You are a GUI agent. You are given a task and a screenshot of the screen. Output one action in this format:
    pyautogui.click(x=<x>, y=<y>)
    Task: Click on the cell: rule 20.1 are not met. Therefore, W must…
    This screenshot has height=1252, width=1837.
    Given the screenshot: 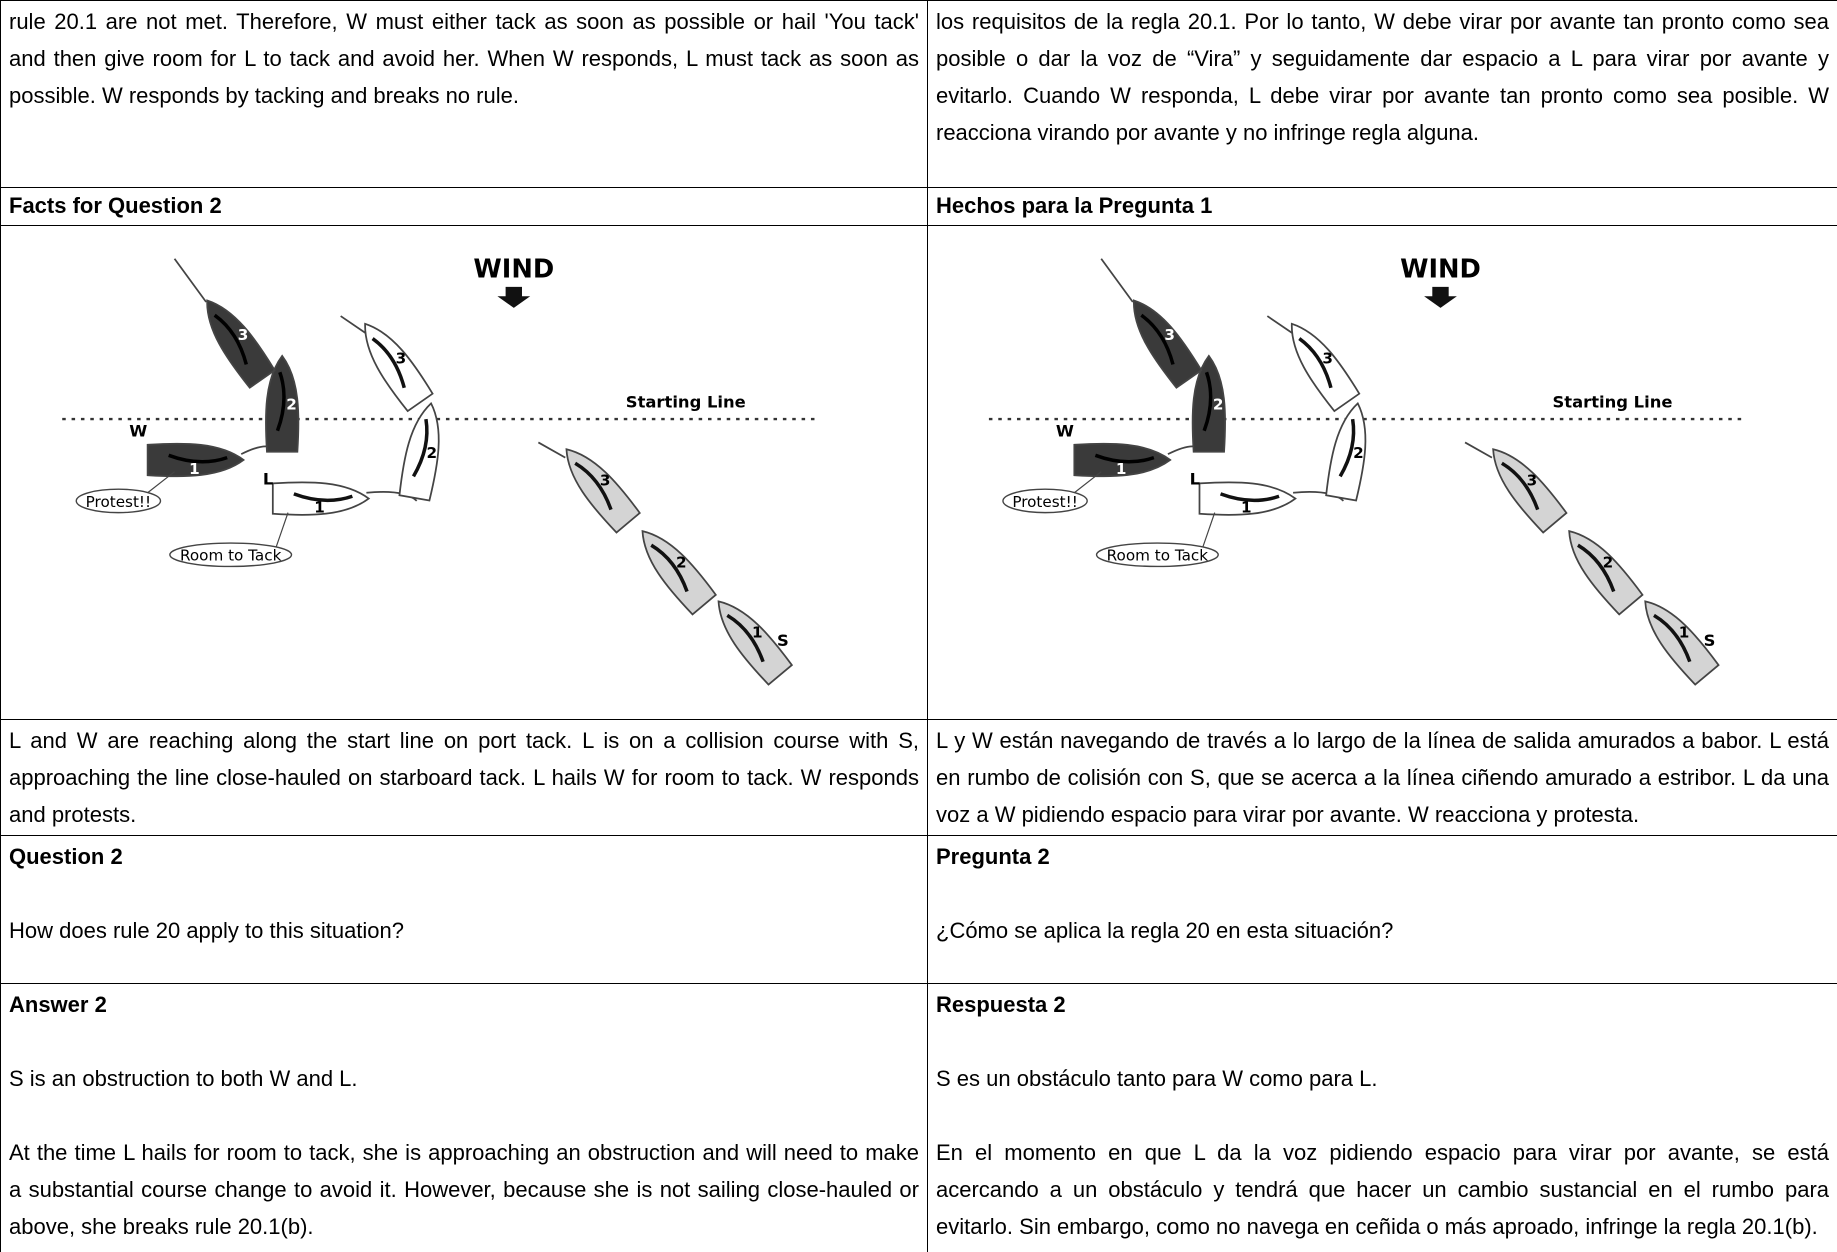 What is the action you would take?
    pyautogui.click(x=464, y=94)
    